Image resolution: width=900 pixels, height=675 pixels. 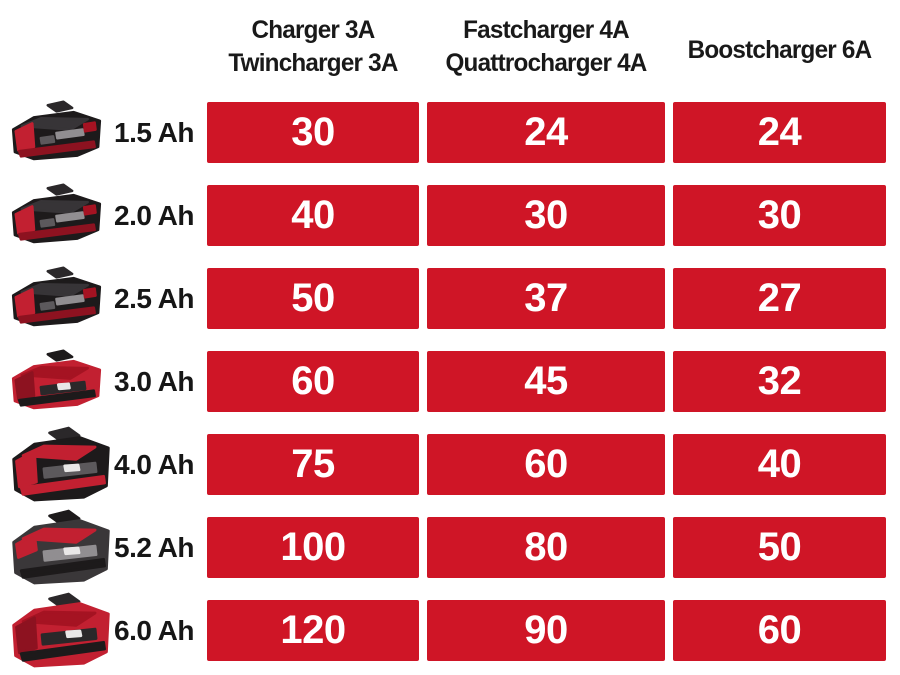 I want to click on capacity-label: 2.5 Ah, so click(x=154, y=298).